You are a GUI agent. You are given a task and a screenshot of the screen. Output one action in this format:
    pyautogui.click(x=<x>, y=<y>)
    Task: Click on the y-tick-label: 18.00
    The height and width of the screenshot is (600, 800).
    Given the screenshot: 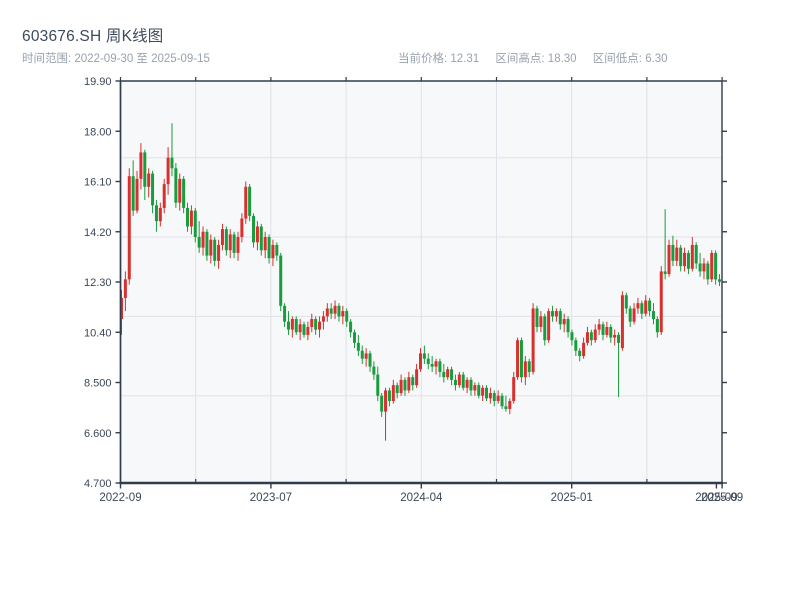 What is the action you would take?
    pyautogui.click(x=98, y=132)
    